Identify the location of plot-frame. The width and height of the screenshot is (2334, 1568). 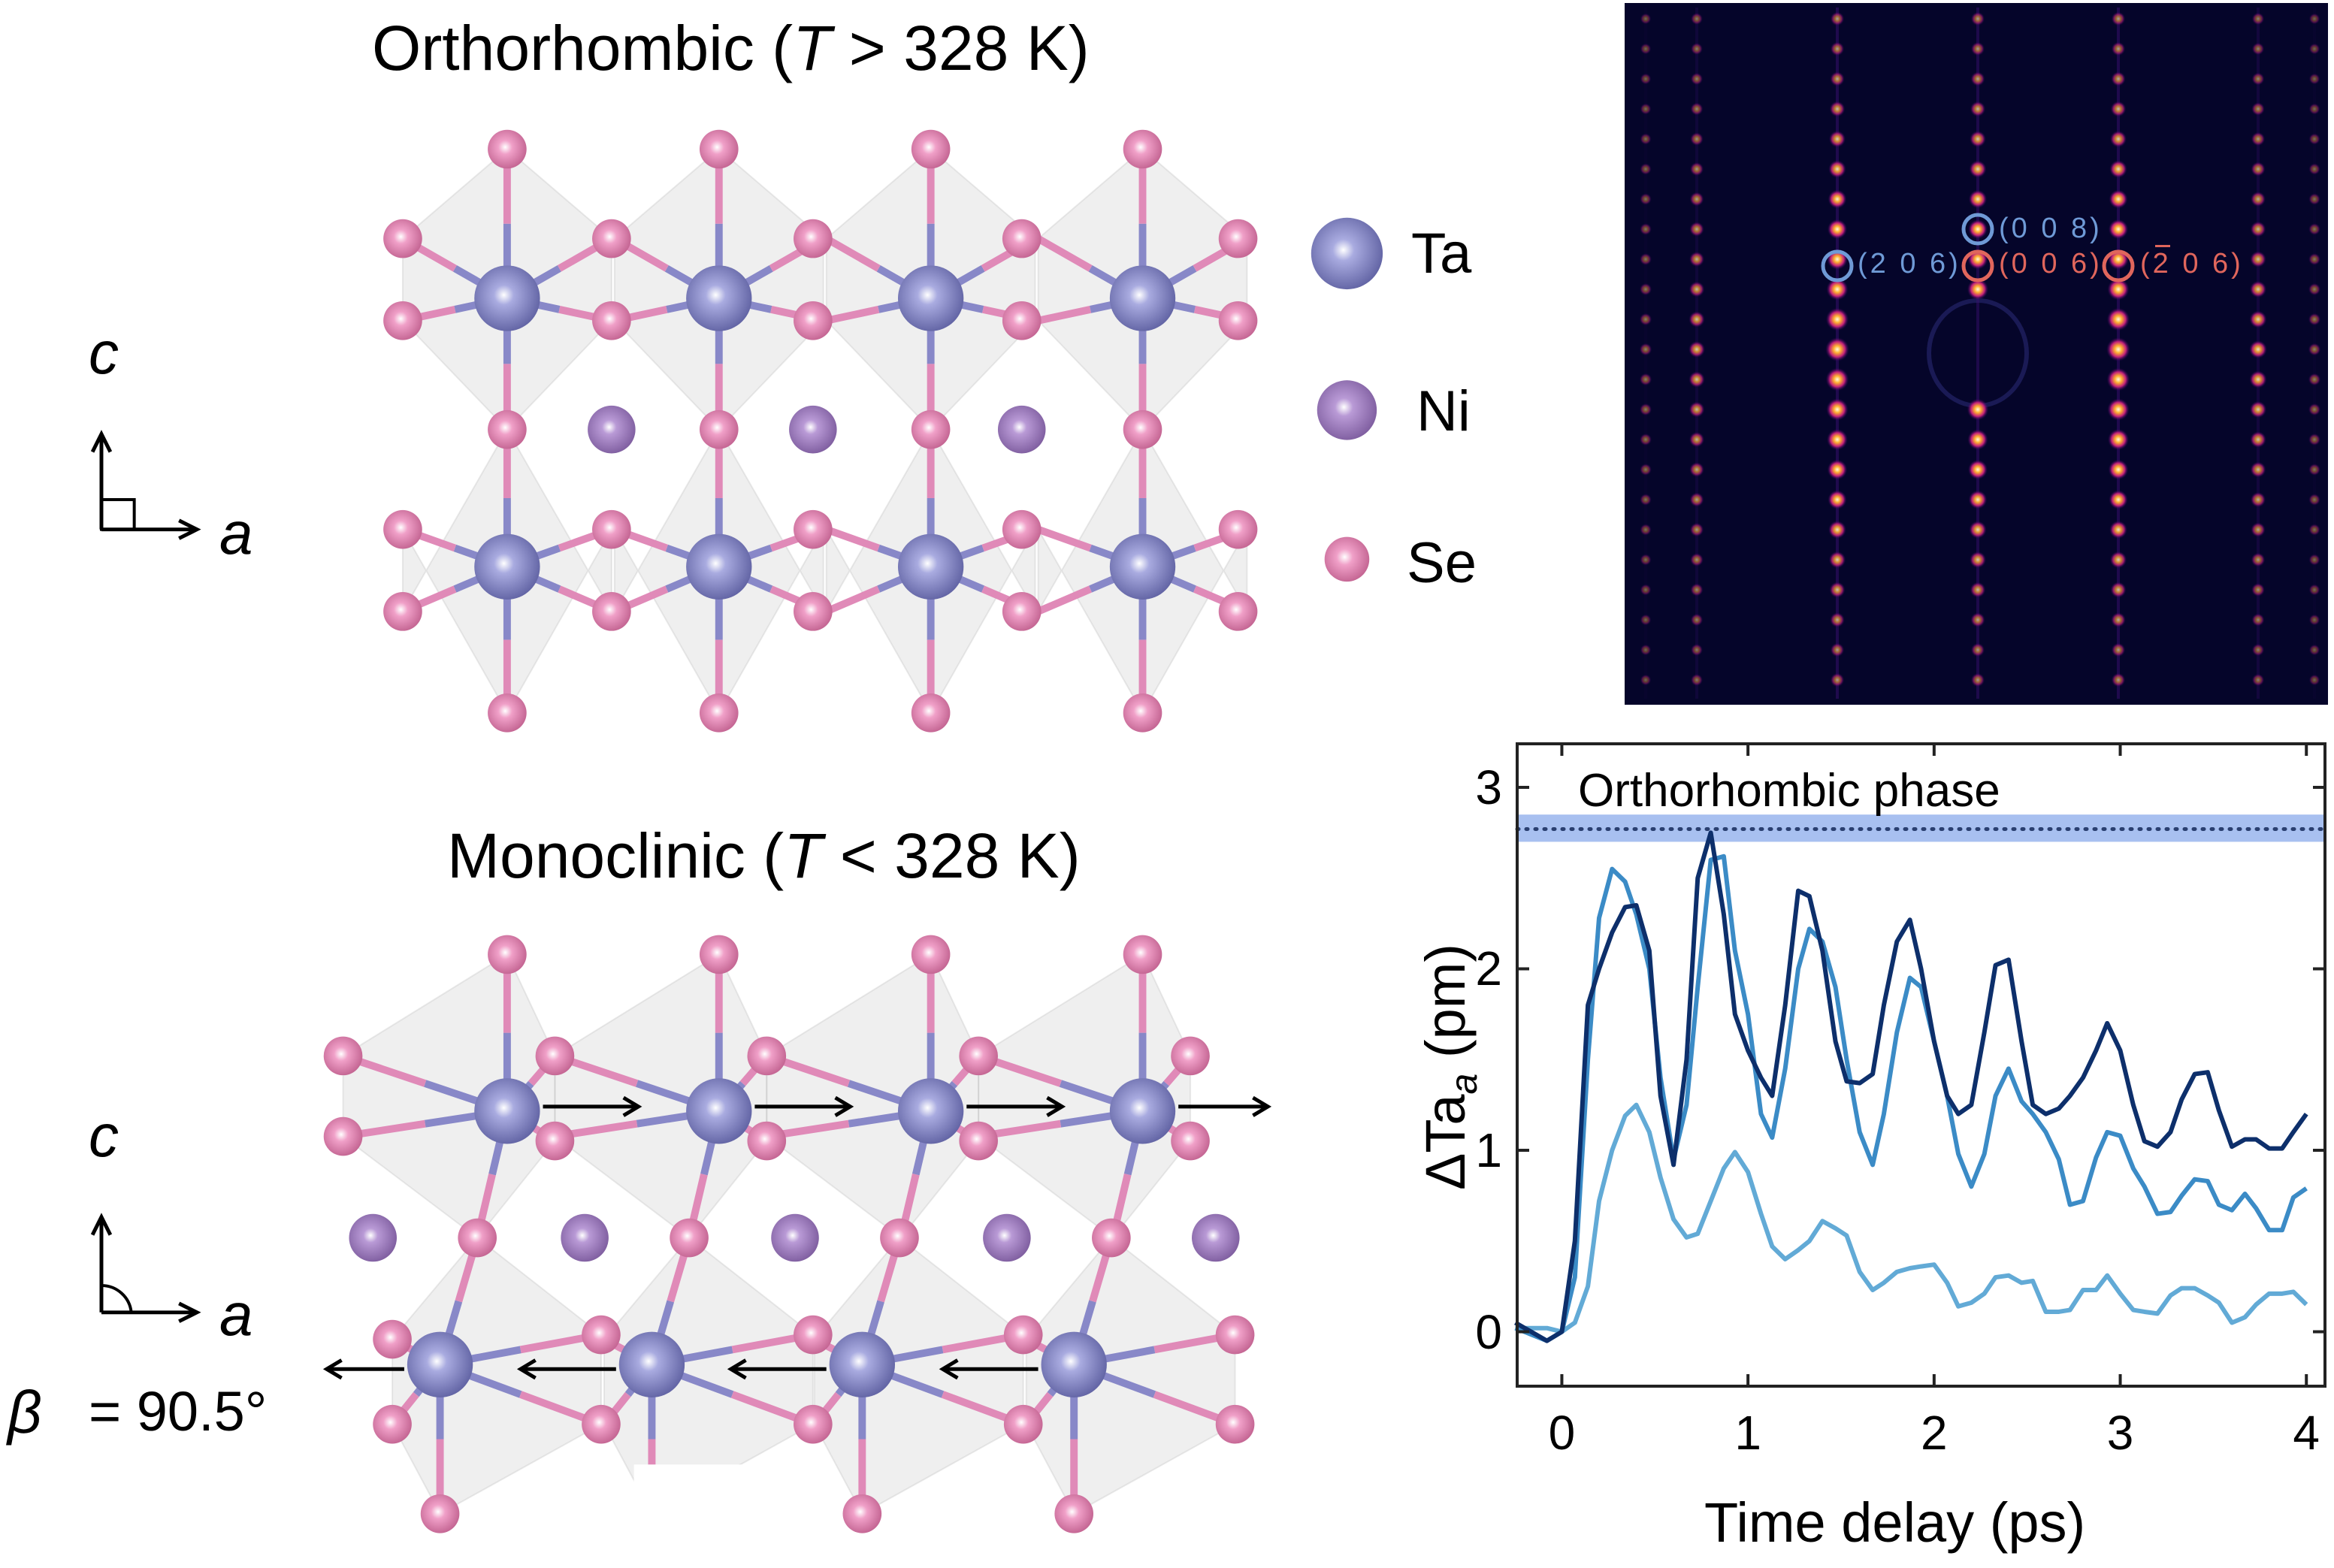
(1921, 1065).